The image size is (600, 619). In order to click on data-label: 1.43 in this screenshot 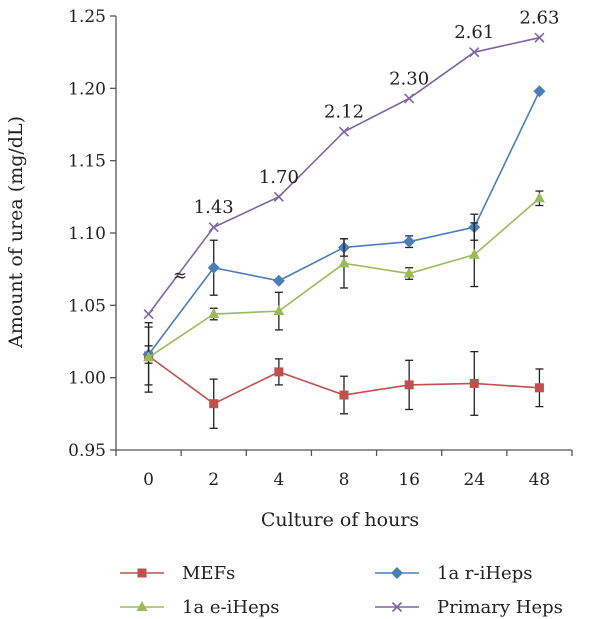, I will do `click(214, 207)`.